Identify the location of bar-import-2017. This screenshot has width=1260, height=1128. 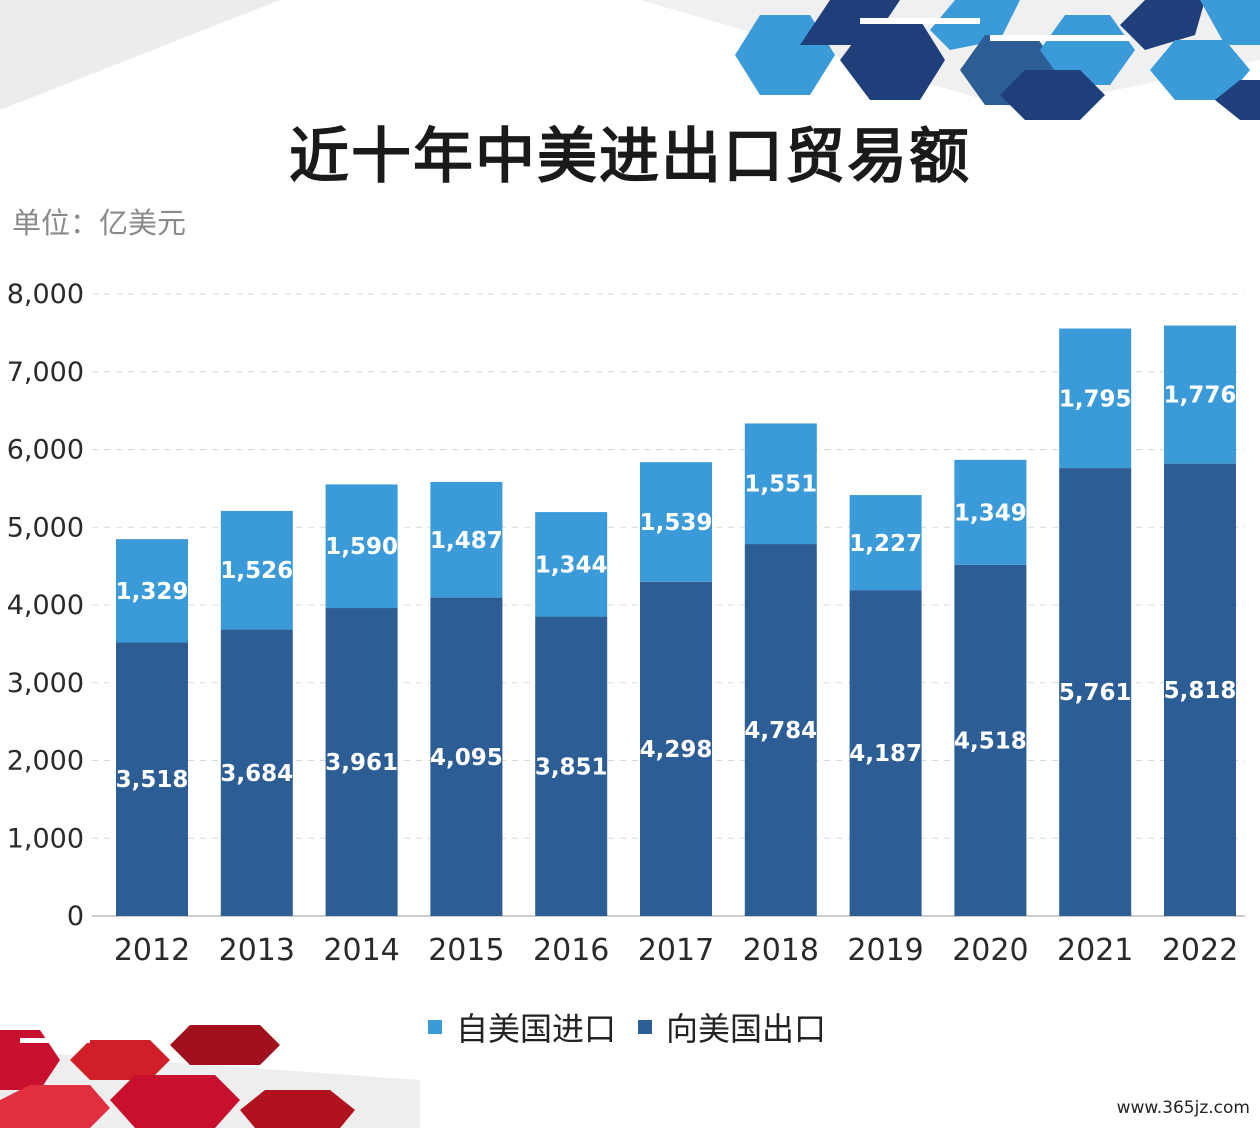
(676, 522).